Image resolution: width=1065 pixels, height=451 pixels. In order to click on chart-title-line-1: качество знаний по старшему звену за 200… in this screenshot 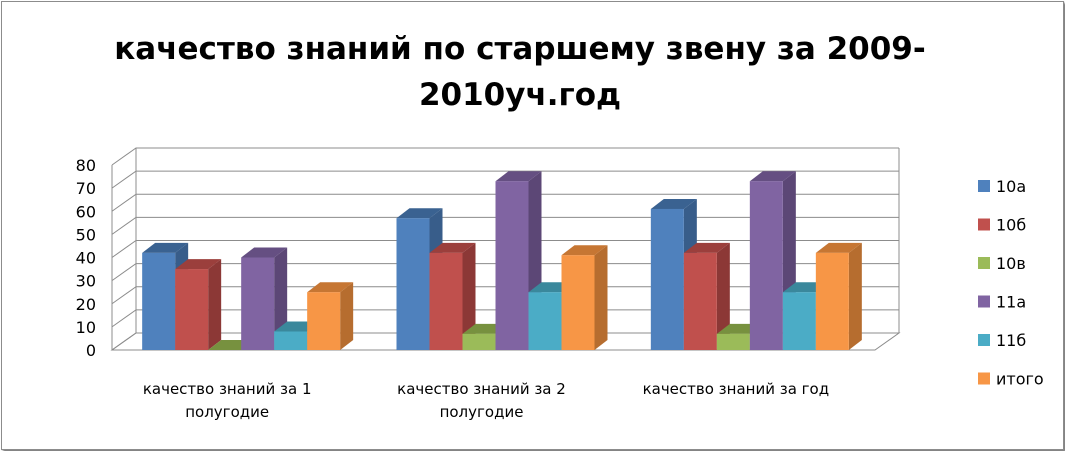, I will do `click(520, 49)`.